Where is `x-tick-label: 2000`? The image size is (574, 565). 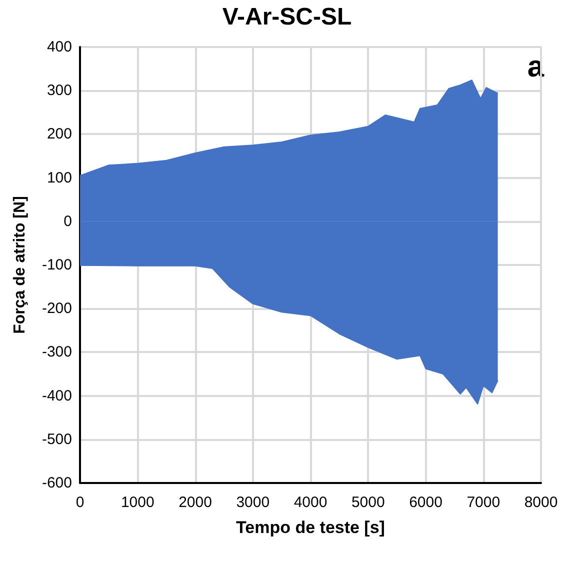
x-tick-label: 2000 is located at coordinates (195, 502).